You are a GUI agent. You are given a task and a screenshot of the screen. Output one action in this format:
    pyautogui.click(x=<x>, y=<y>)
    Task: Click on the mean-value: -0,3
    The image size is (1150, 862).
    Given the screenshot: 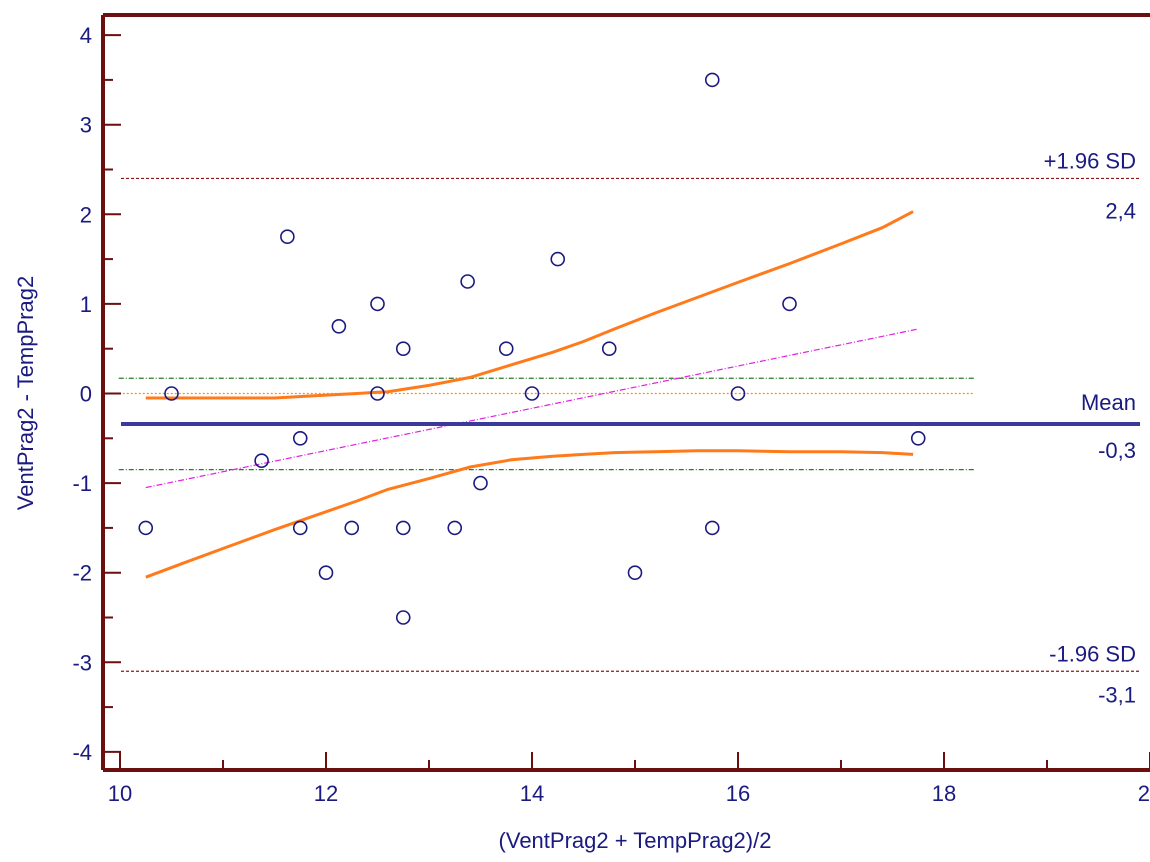 What is the action you would take?
    pyautogui.click(x=1117, y=450)
    